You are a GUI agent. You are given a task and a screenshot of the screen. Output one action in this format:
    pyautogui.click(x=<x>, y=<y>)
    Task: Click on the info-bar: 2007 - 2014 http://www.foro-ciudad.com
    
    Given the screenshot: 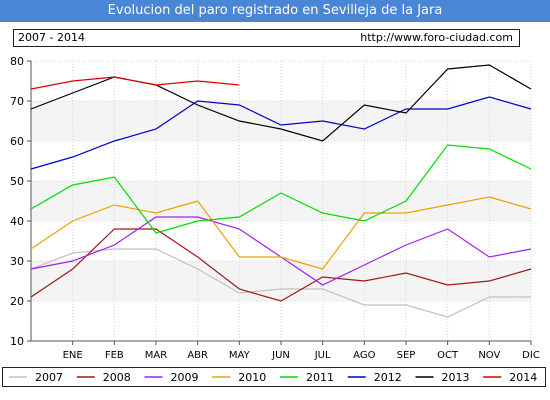 What is the action you would take?
    pyautogui.click(x=266, y=38)
    